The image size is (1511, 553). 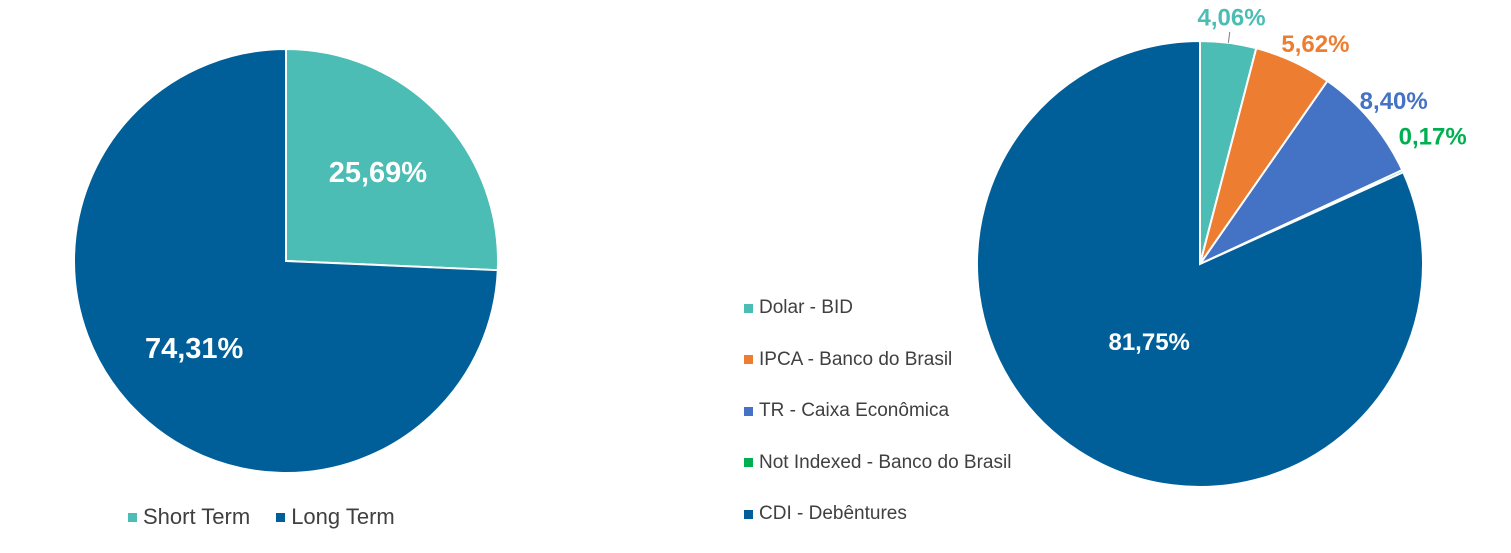 I want to click on data-label-ipca-banco-do-brasil: 5,62%, so click(x=1315, y=44).